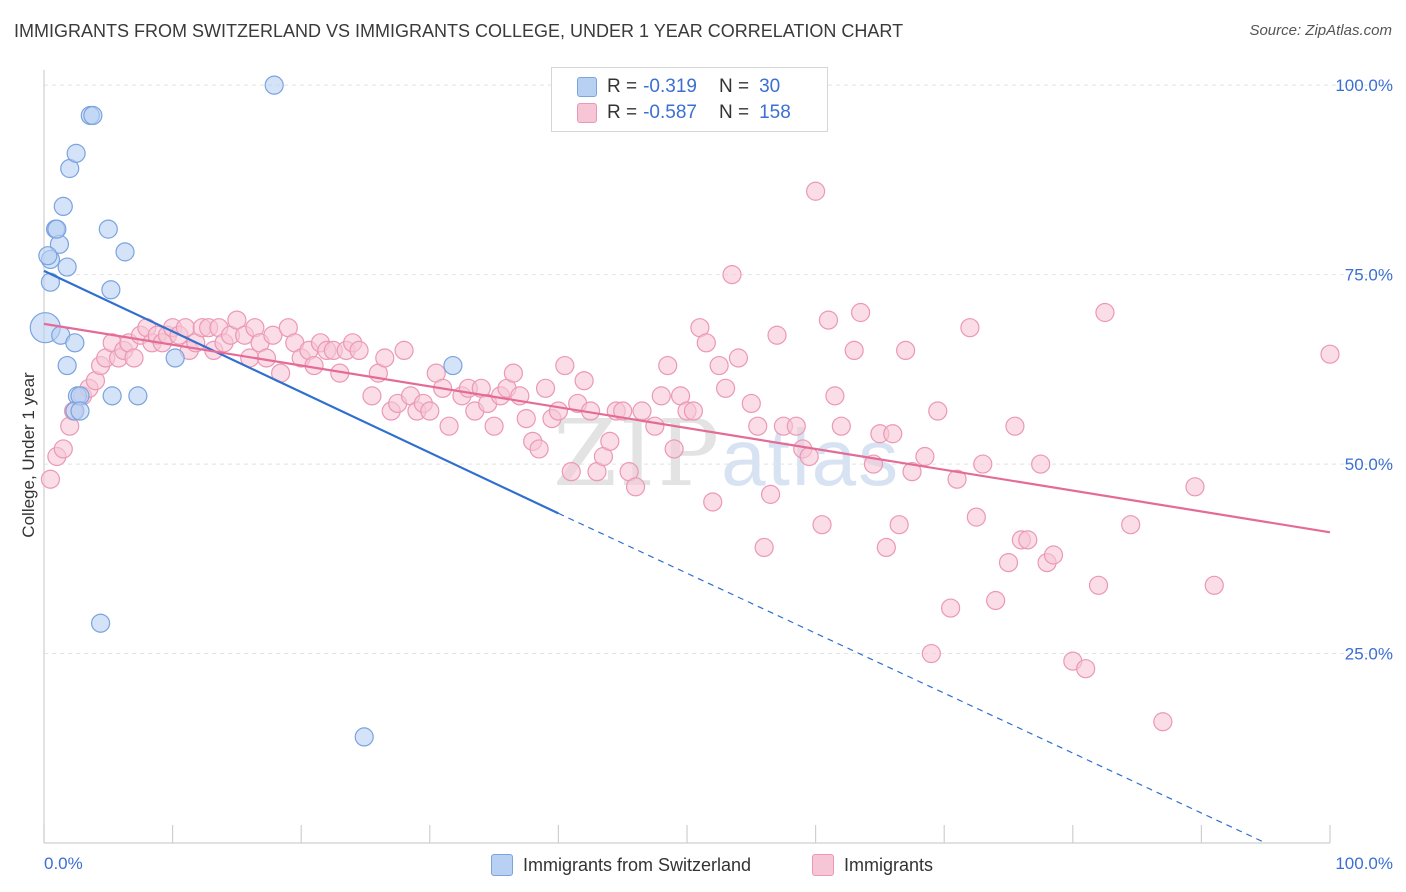  I want to click on bottom-legend-switzerland: Immigrants from Switzerland, so click(621, 865).